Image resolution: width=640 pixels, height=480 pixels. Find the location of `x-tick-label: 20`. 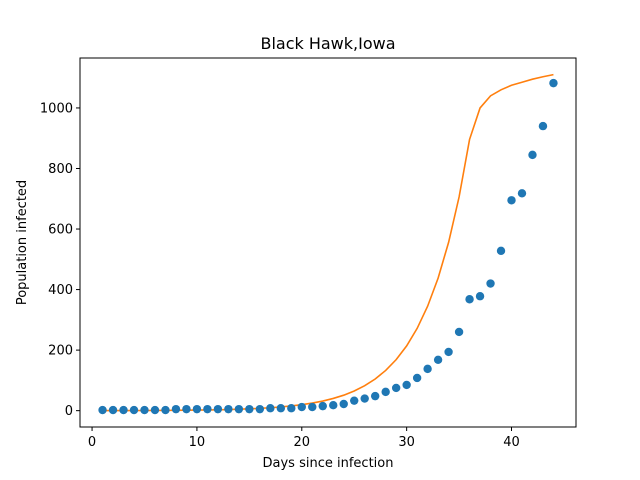

x-tick-label: 20 is located at coordinates (302, 442).